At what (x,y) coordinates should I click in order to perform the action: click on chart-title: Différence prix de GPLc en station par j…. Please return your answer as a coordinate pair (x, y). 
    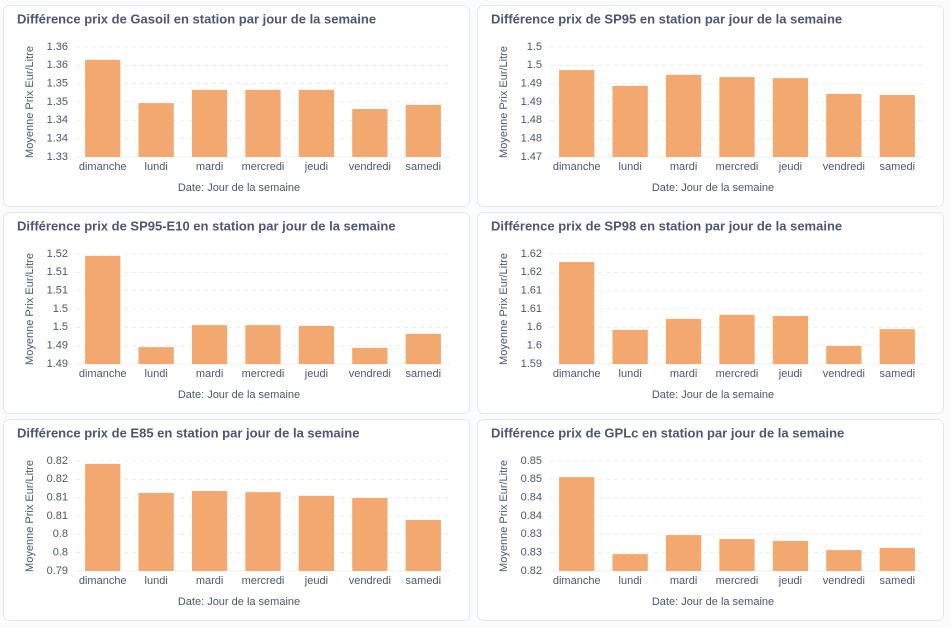
    Looking at the image, I should click on (667, 432).